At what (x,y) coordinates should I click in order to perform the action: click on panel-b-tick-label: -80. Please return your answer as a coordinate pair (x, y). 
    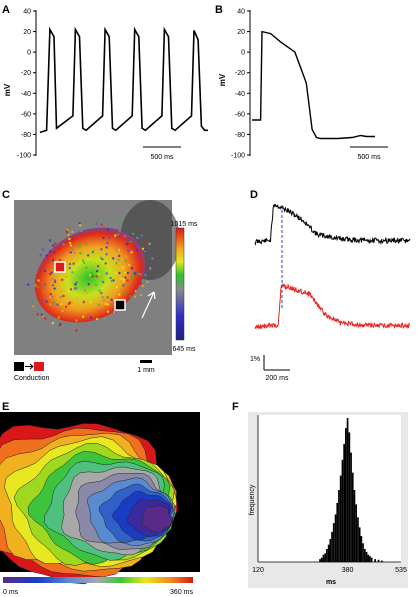
    Looking at the image, I should click on (240, 135).